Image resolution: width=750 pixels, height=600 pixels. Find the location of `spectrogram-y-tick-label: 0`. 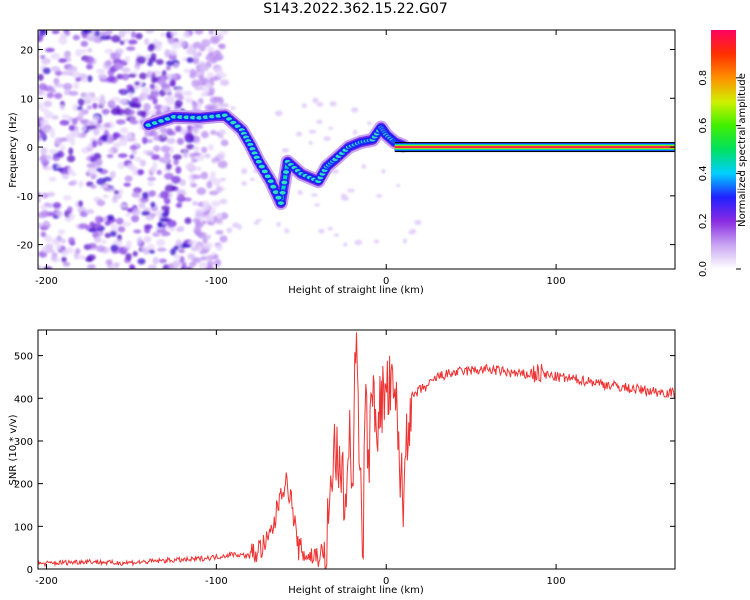

spectrogram-y-tick-label: 0 is located at coordinates (30, 148).